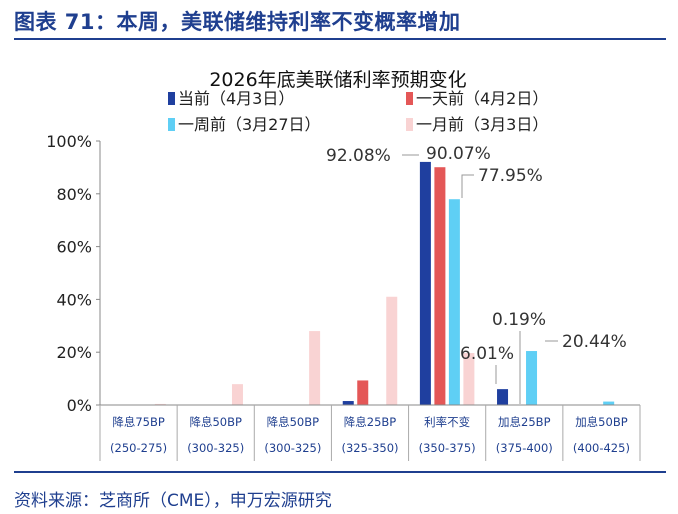 This screenshot has height=514, width=678. I want to click on x-tick-range: (250-275), so click(138, 448).